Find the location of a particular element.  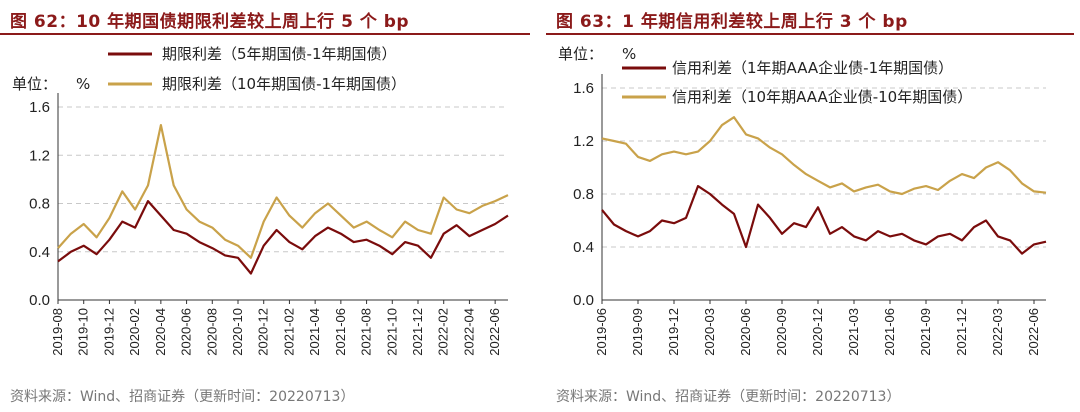

x-tick-label: 2021-08 is located at coordinates (366, 332).